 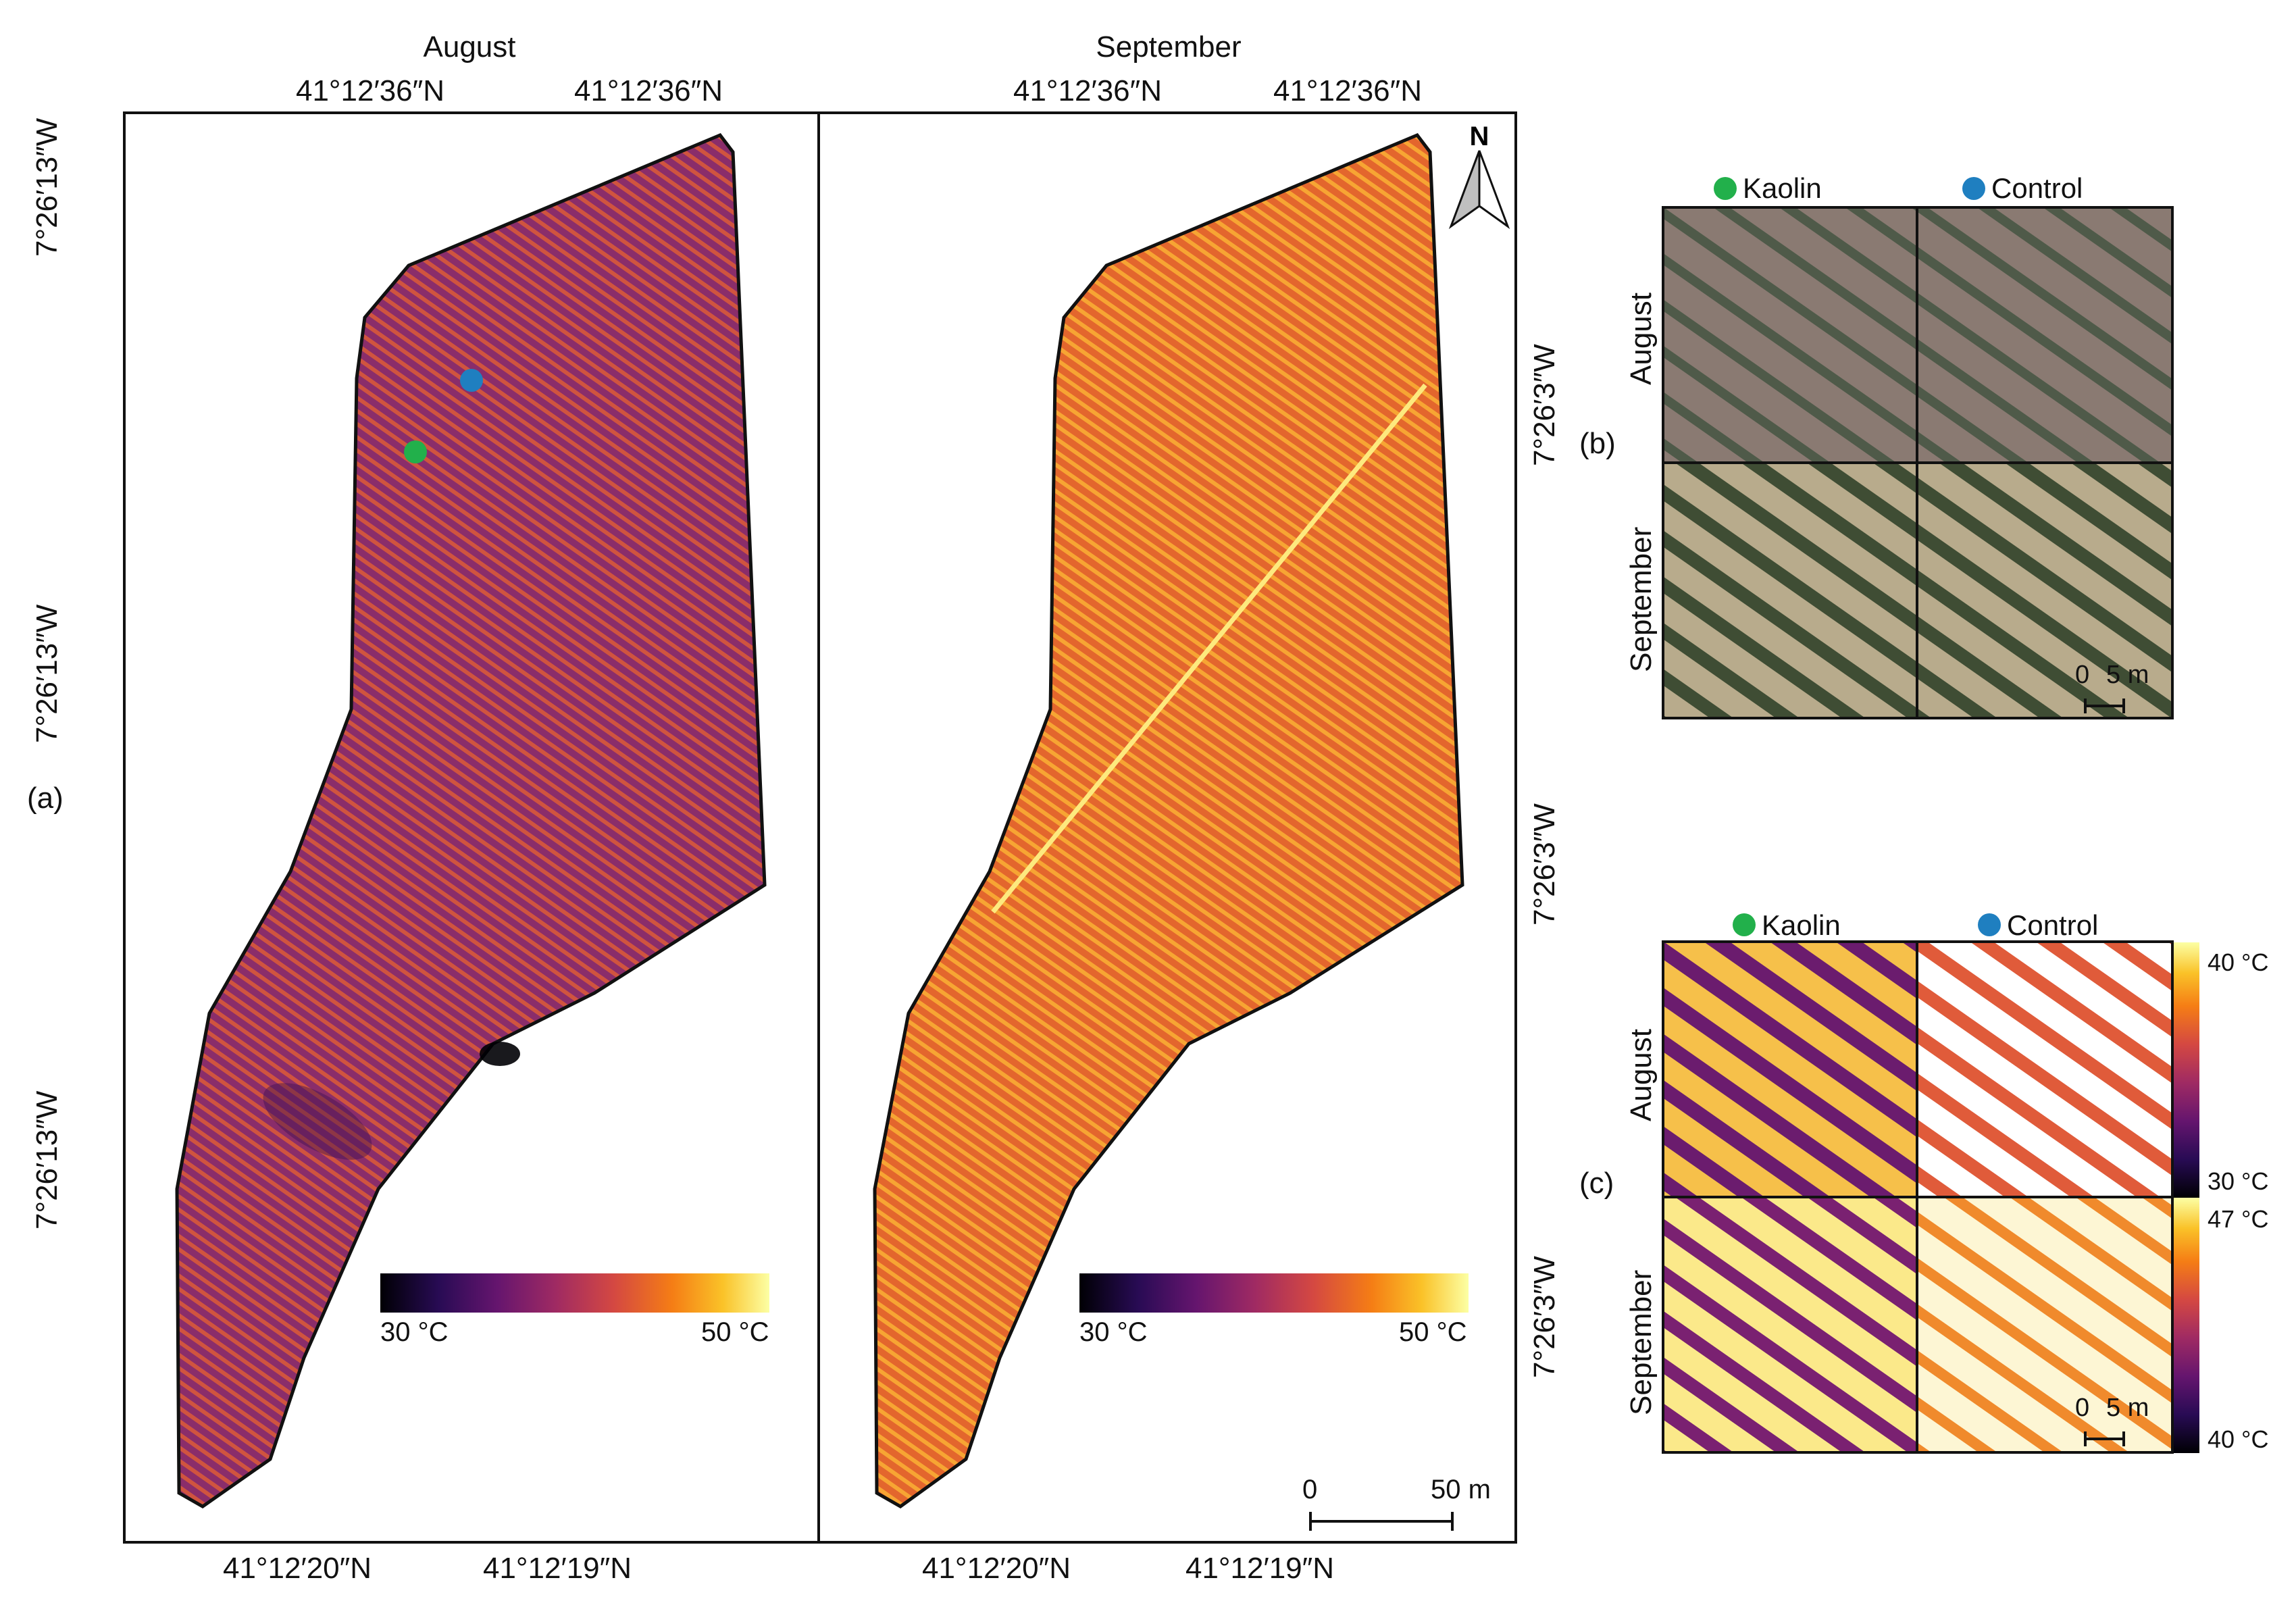 I want to click on legend-b-control: Control, so click(x=2037, y=188).